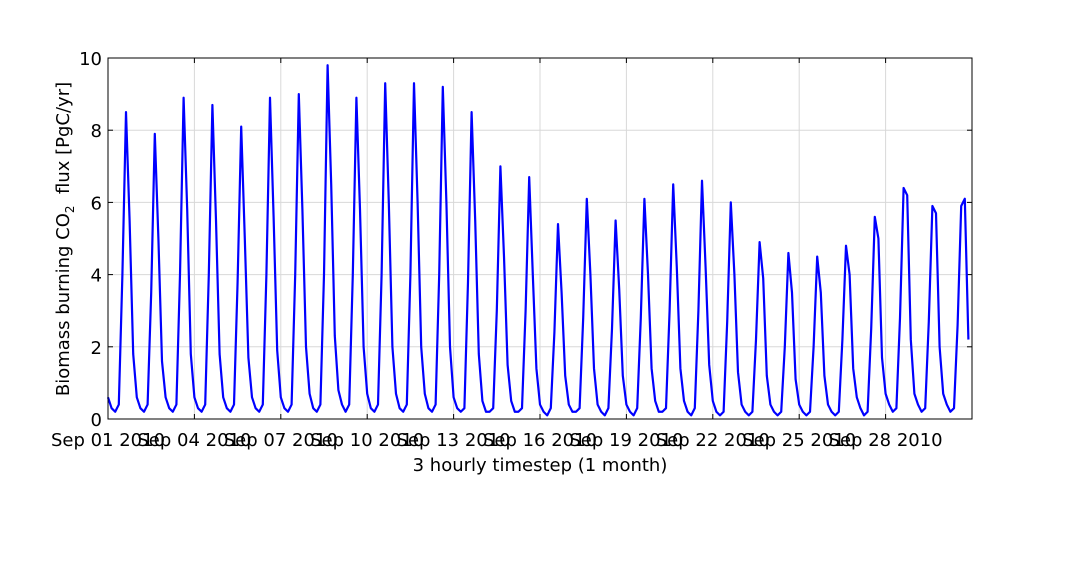  What do you see at coordinates (367, 440) in the screenshot?
I see `x-tick-label: Sep 10 2010` at bounding box center [367, 440].